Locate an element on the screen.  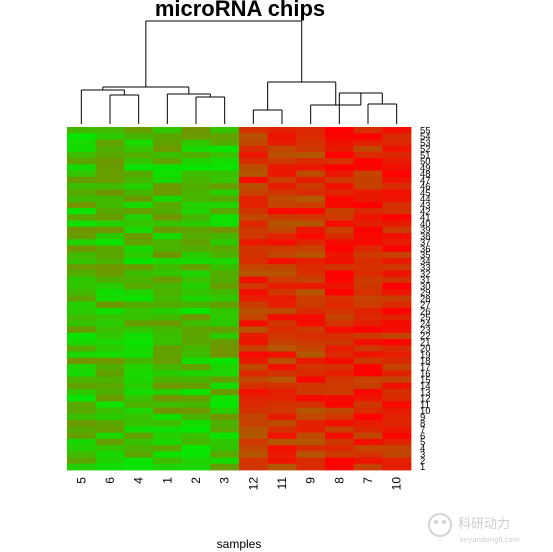
row-tick-label: 52 is located at coordinates (425, 149).